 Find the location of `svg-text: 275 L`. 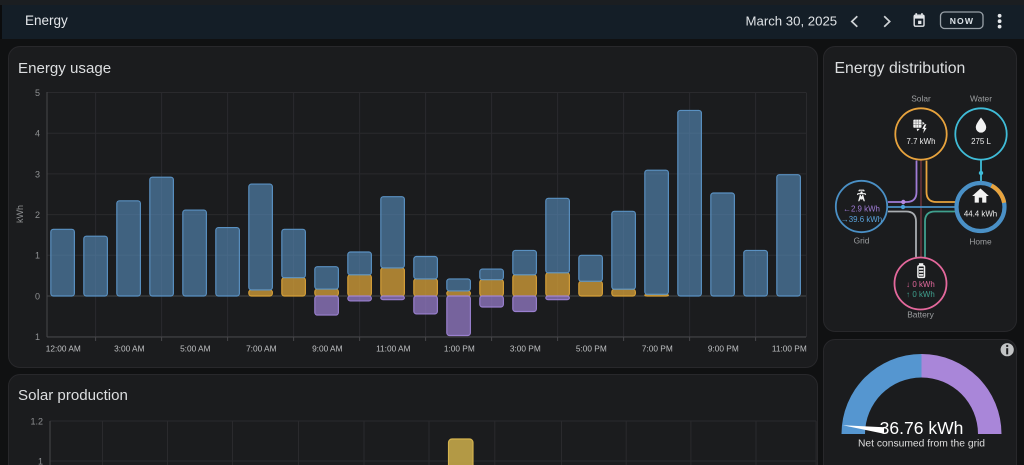

svg-text: 275 L is located at coordinates (981, 141).